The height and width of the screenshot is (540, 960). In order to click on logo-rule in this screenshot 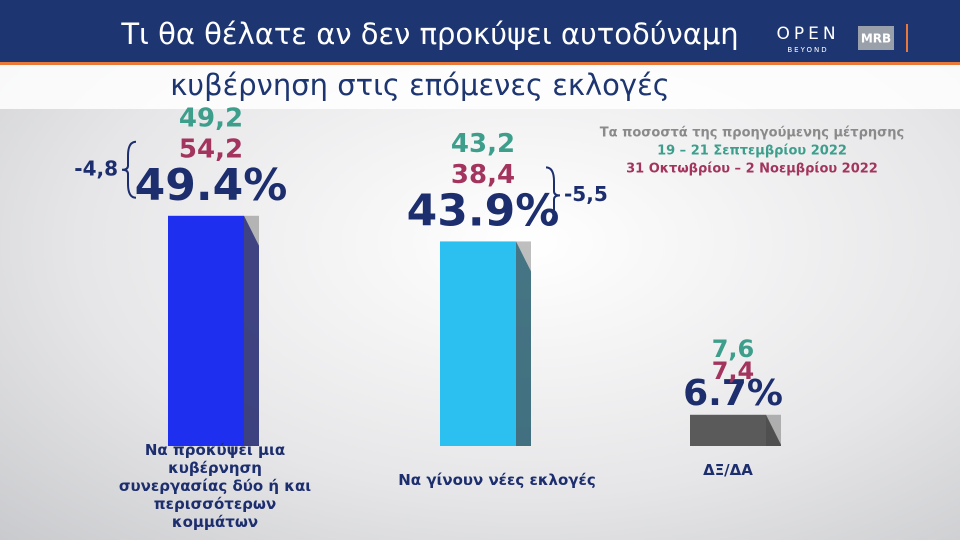, I will do `click(907, 38)`.